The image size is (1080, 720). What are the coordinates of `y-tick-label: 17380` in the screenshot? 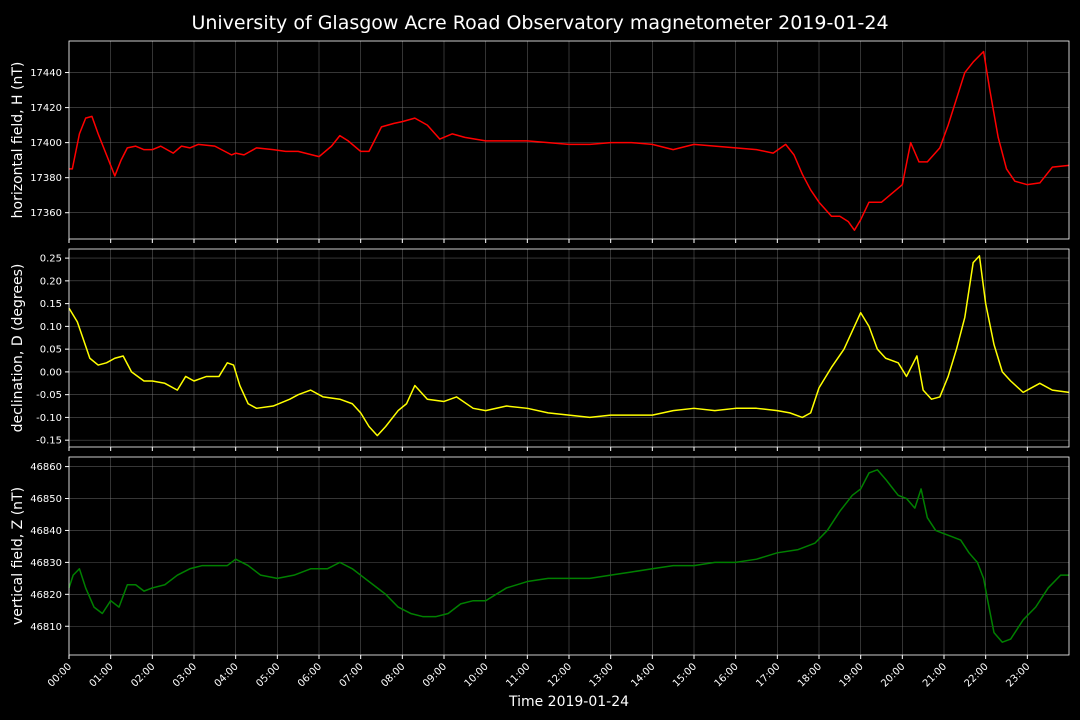 It's located at (46, 178).